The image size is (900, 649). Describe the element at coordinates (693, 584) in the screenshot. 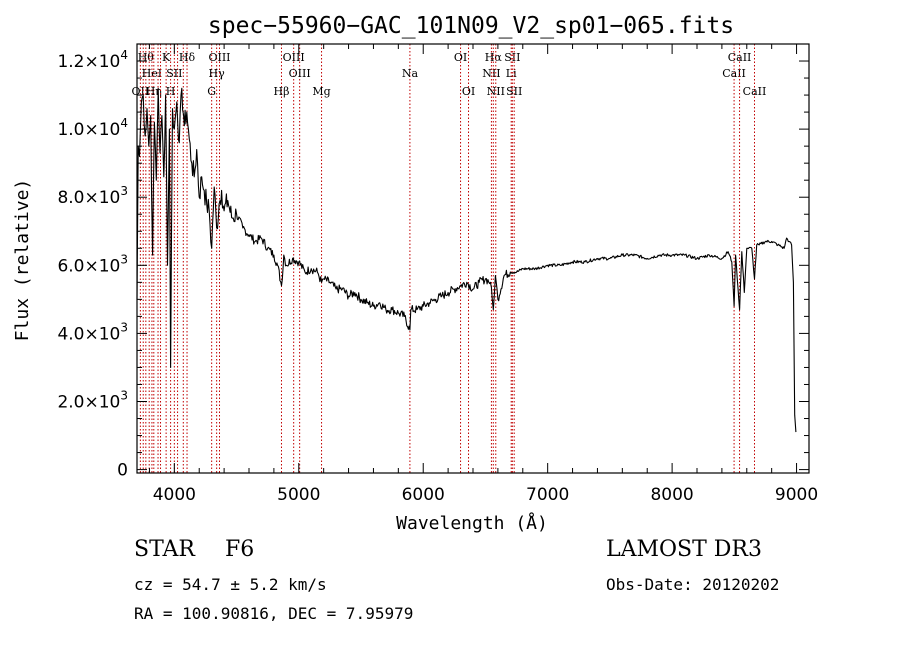

I see `obs-date-readout: Obs-Date: 20120202` at that location.